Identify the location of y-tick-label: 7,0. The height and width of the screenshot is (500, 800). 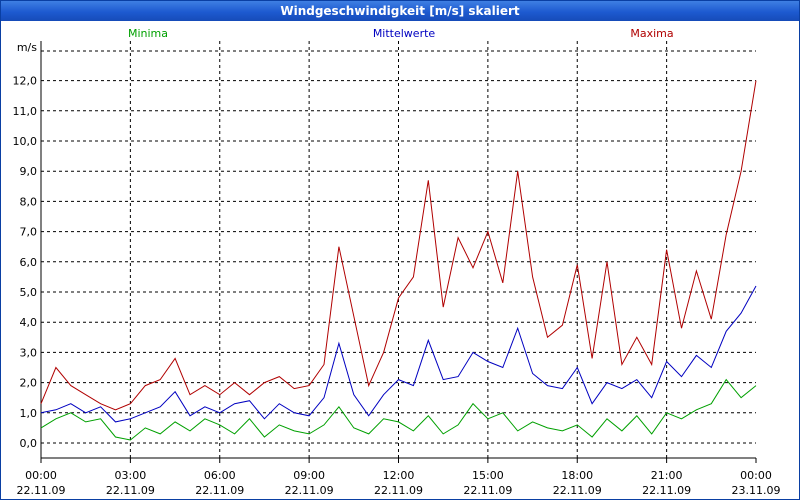
(29, 232).